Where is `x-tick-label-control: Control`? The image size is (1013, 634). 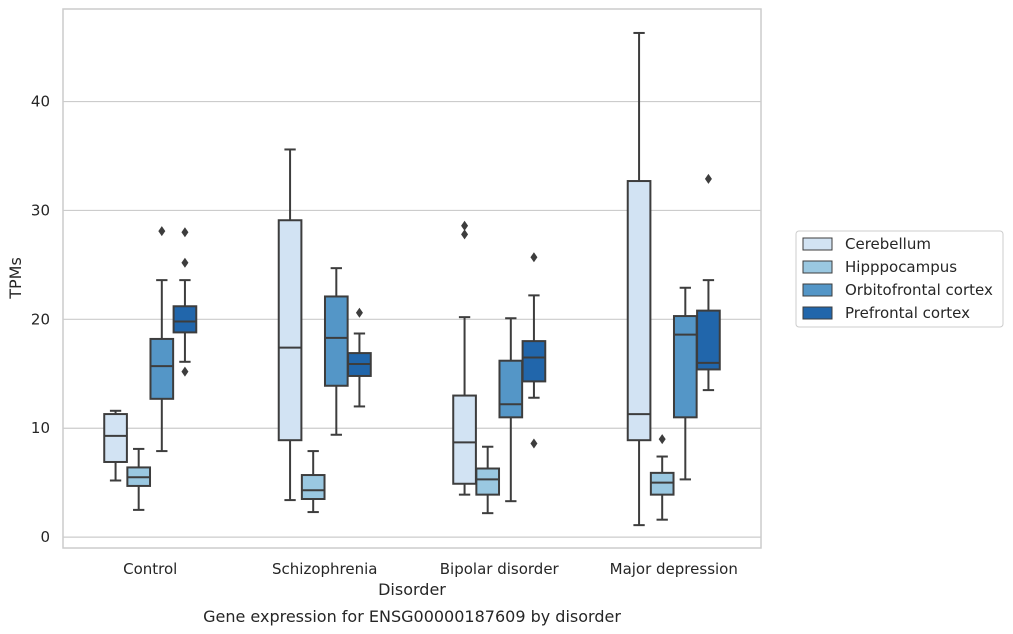
x-tick-label-control: Control is located at coordinates (150, 569).